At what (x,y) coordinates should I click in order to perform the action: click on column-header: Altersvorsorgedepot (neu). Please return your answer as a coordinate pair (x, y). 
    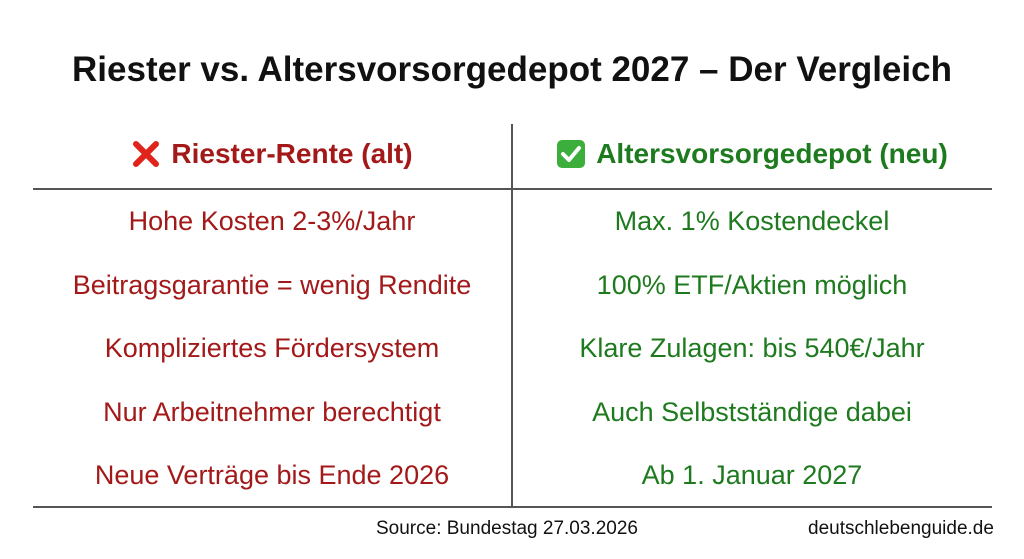
    Looking at the image, I should click on (772, 153).